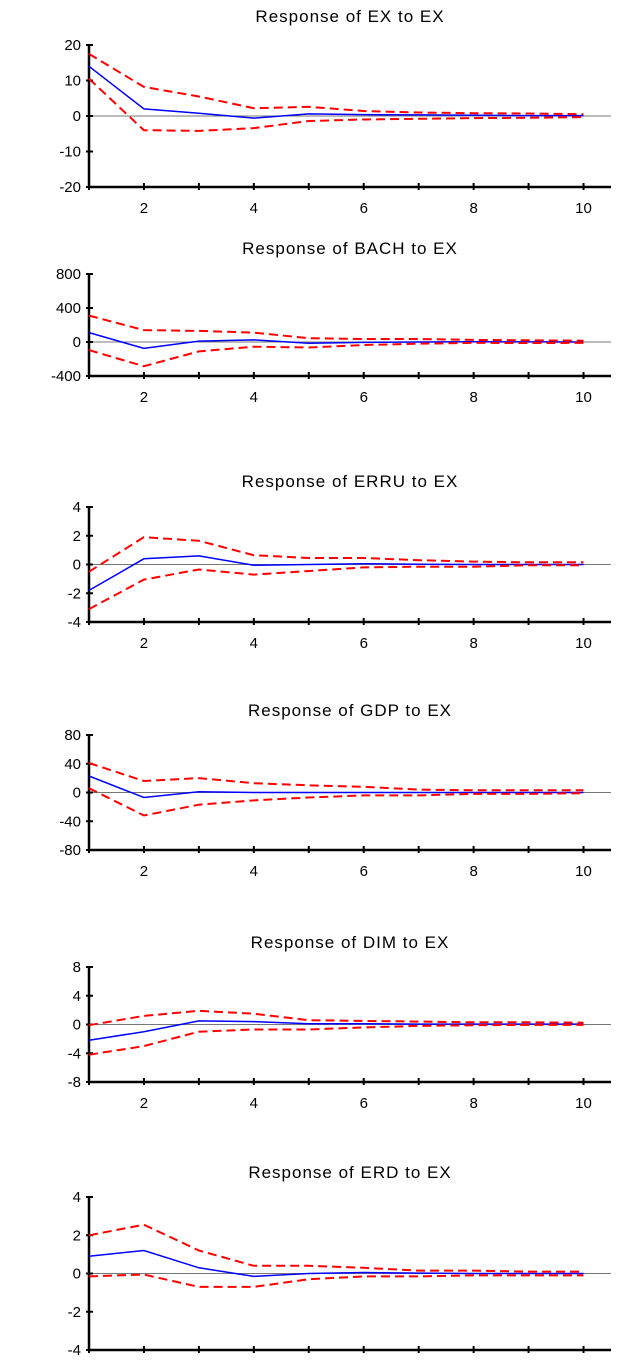  I want to click on y-tick-label: -8, so click(74, 1082).